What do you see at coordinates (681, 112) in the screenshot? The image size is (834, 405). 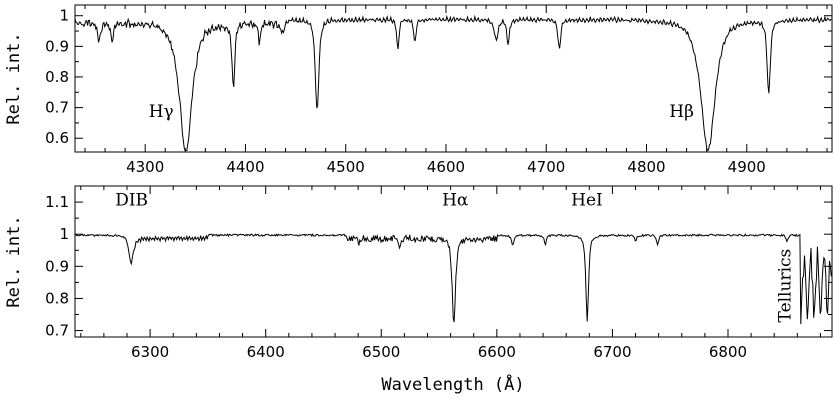 I see `top-annotation-1: Hβ` at bounding box center [681, 112].